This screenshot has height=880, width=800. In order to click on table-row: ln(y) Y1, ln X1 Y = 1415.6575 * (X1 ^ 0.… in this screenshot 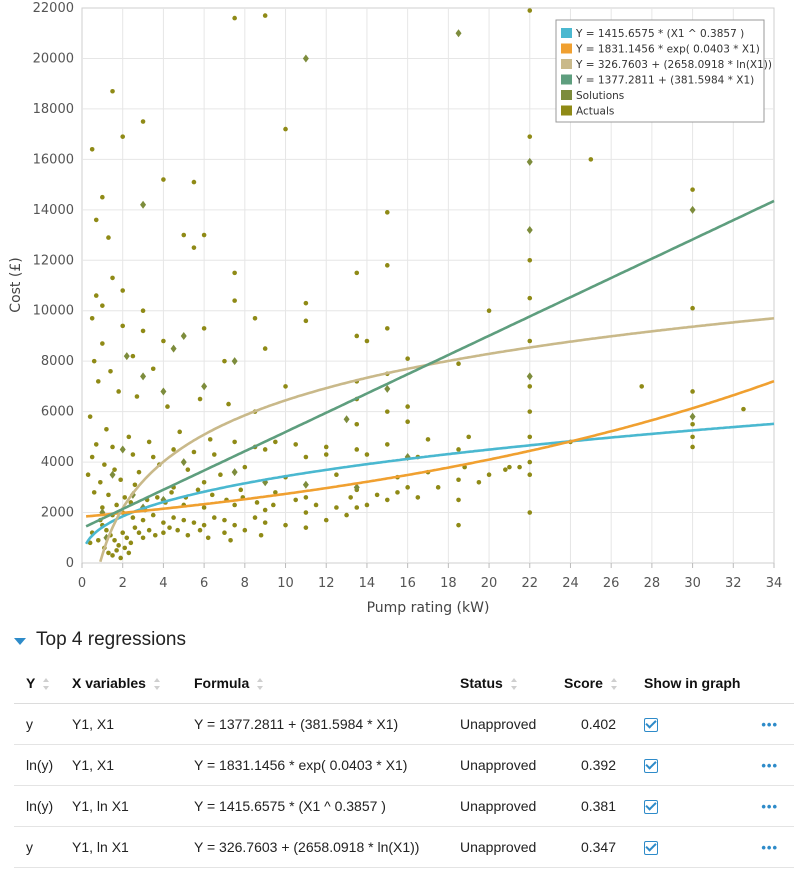, I will do `click(404, 806)`.